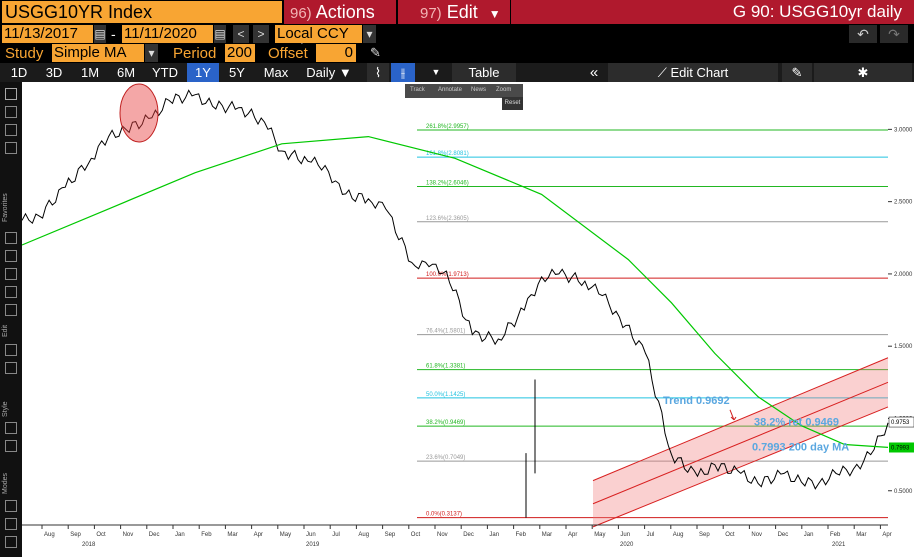 The width and height of the screenshot is (914, 557). What do you see at coordinates (447, 184) in the screenshot?
I see `fib-level-label: 138.2%(2.6046)` at bounding box center [447, 184].